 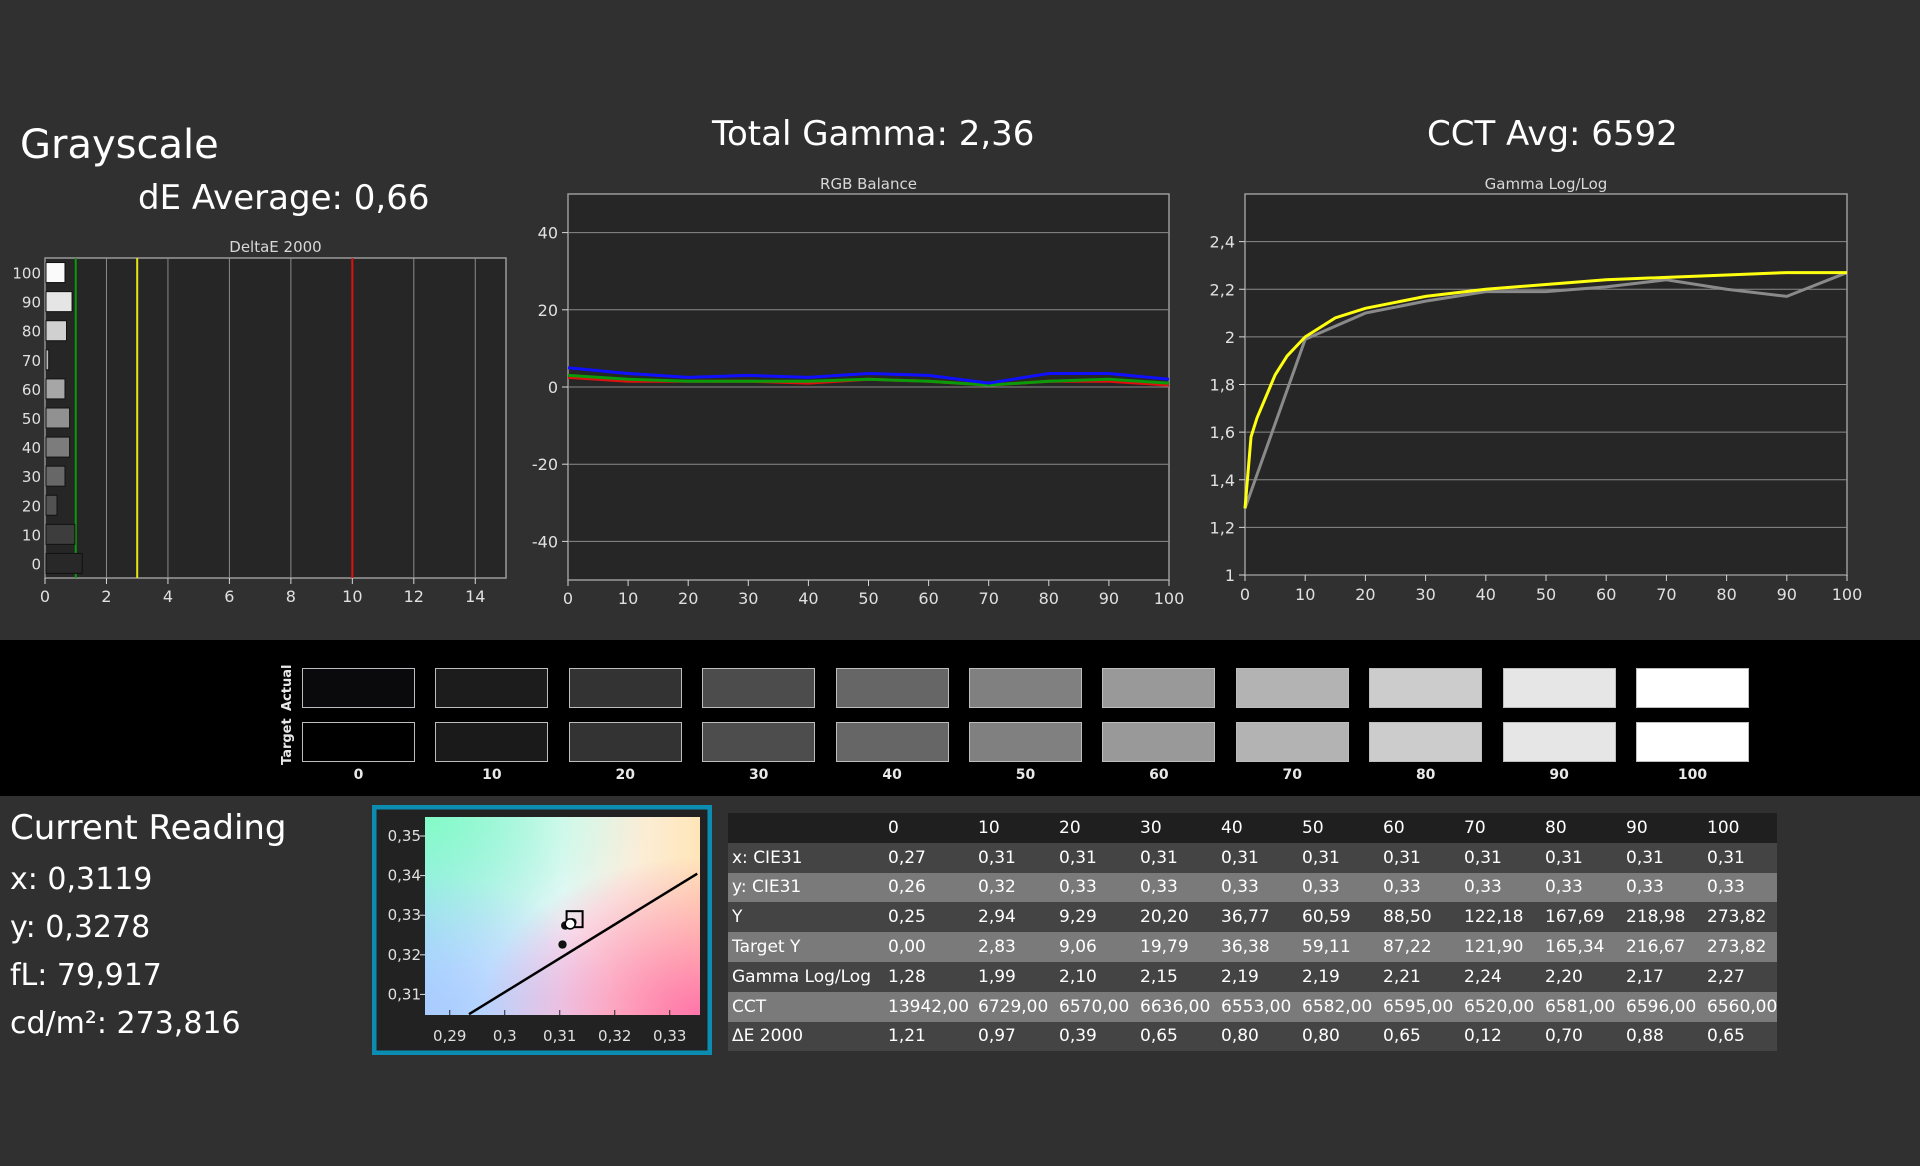 What do you see at coordinates (36, 564) in the screenshot?
I see `y-tick-label: 0` at bounding box center [36, 564].